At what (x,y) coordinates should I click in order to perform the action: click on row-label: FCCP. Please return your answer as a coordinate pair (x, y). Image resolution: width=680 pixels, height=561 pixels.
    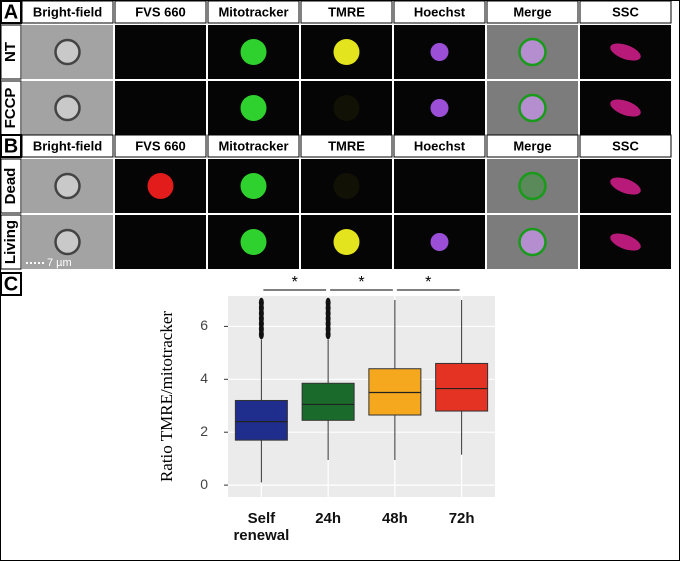
    Looking at the image, I should click on (10, 108).